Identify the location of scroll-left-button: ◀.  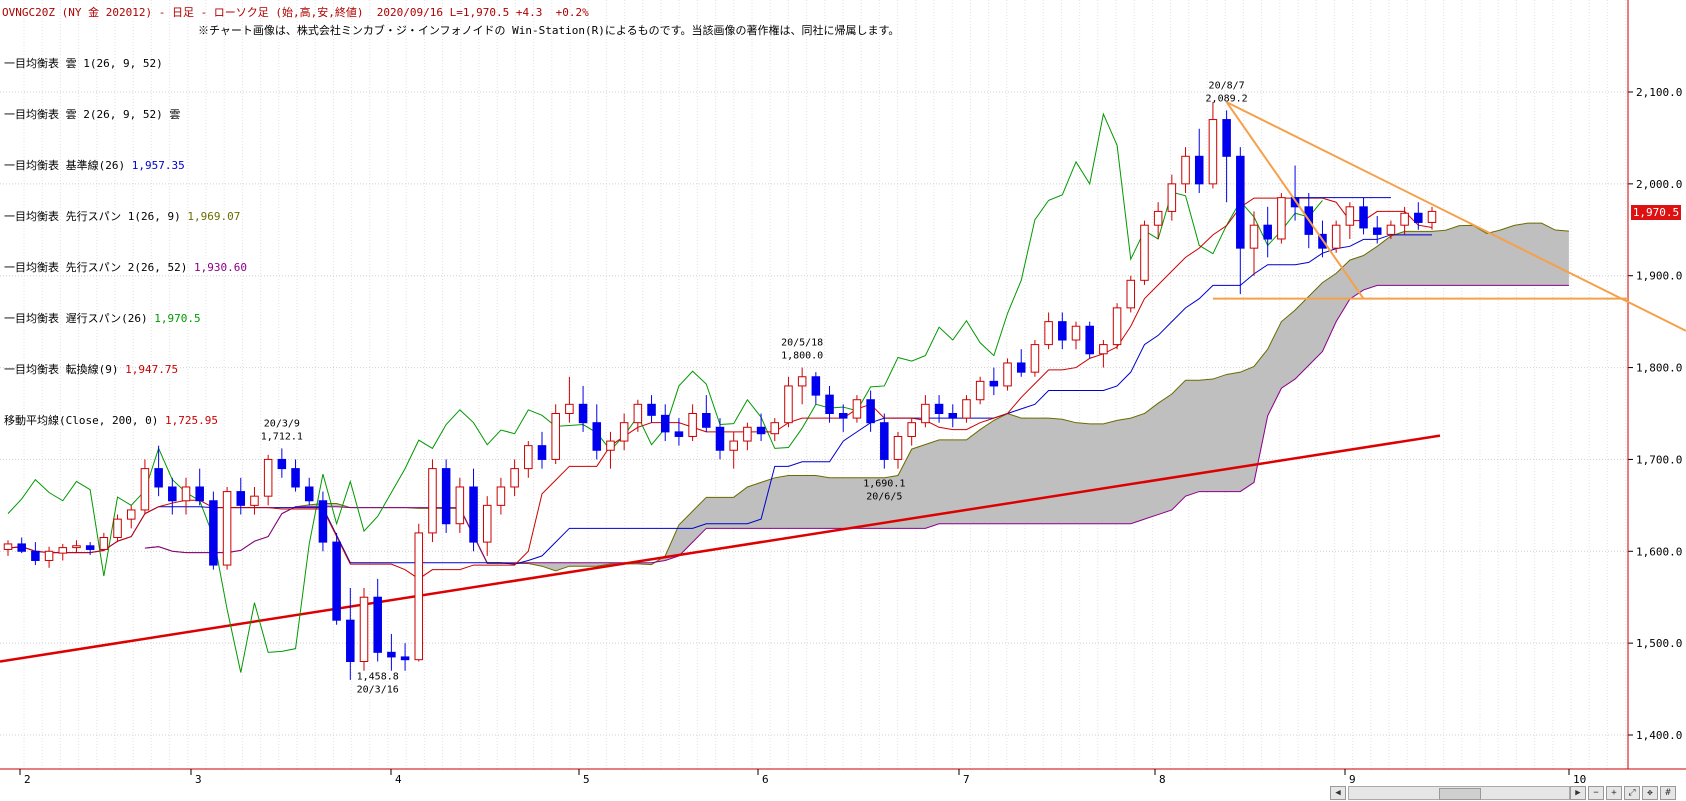
(1338, 793).